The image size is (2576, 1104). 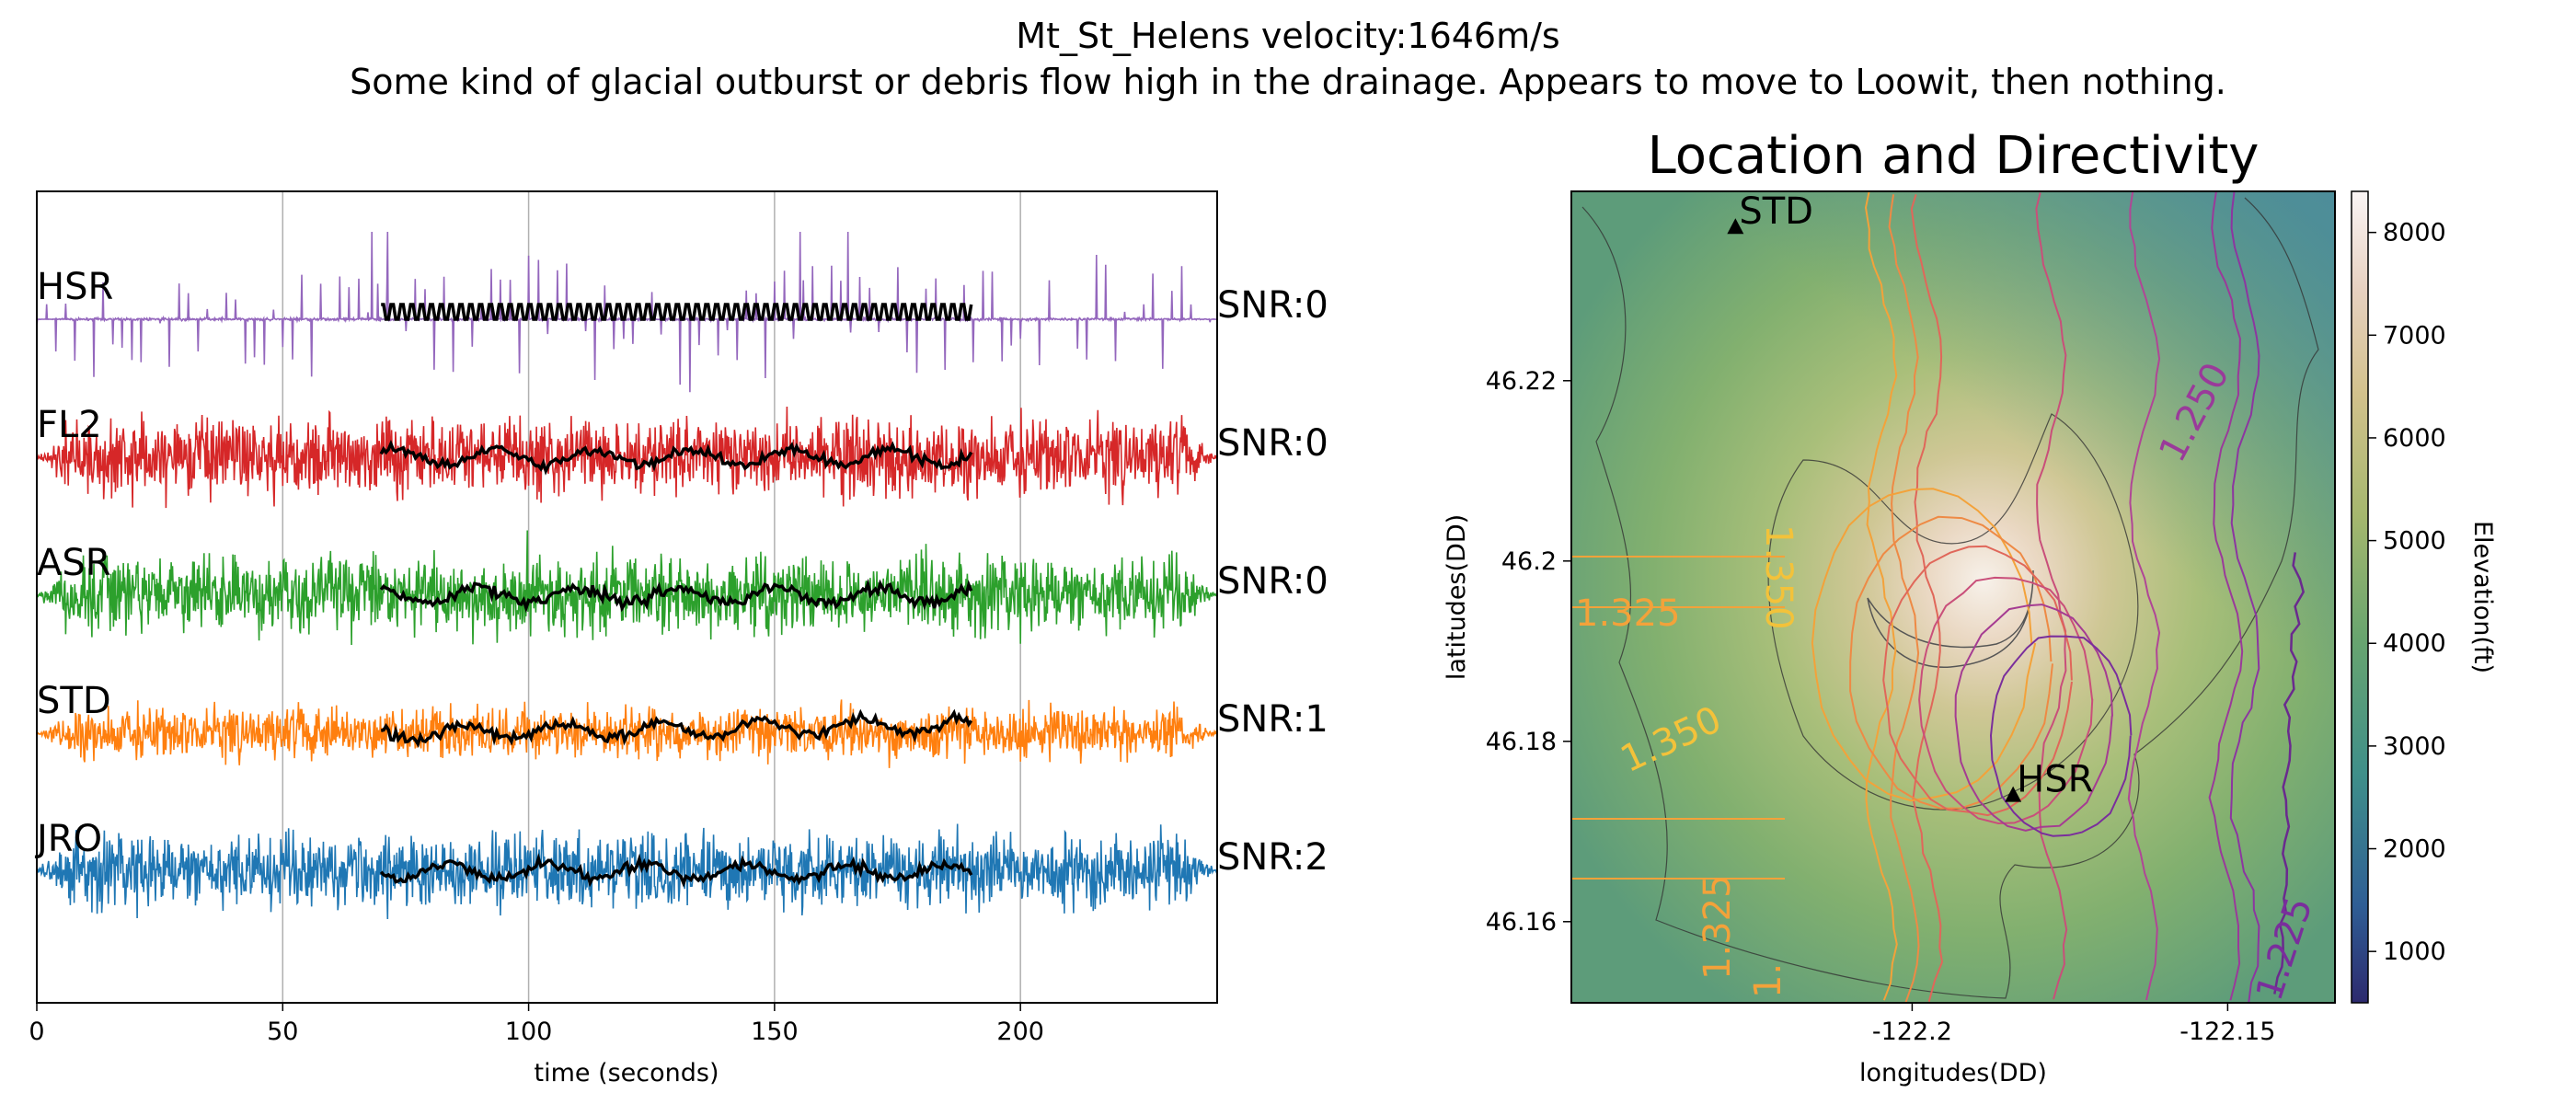 What do you see at coordinates (1272, 719) in the screenshot?
I see `snr-label-STD: SNR:1` at bounding box center [1272, 719].